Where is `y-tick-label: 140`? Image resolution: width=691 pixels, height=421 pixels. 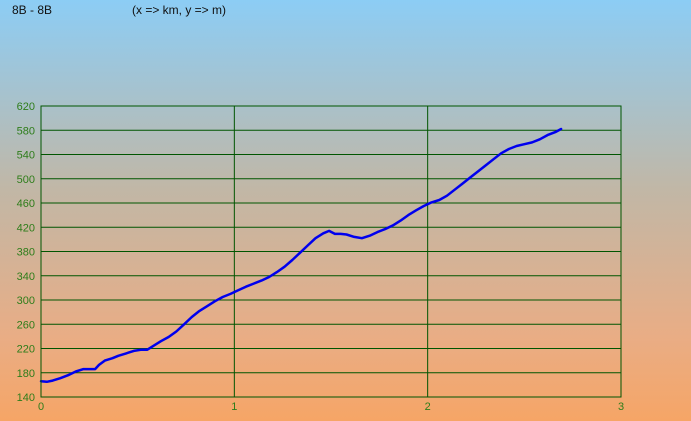
y-tick-label: 140 is located at coordinates (26, 398).